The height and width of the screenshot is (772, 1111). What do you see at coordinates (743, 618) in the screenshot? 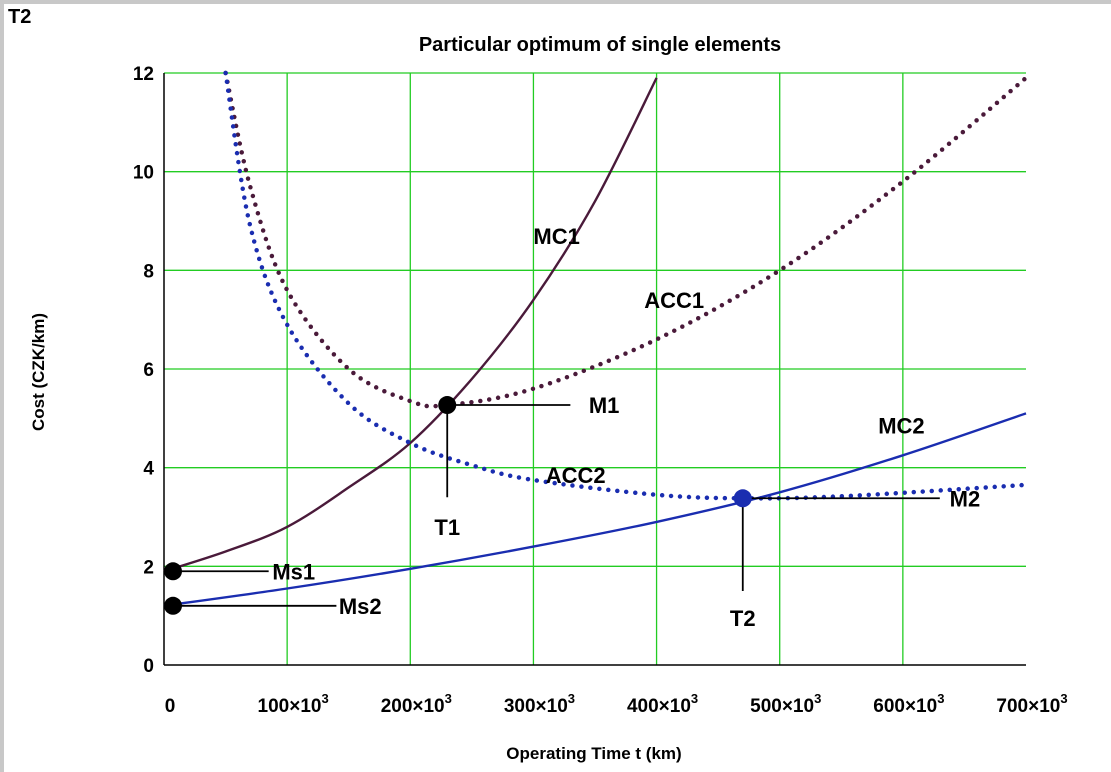
I see `label-t2: T2` at bounding box center [743, 618].